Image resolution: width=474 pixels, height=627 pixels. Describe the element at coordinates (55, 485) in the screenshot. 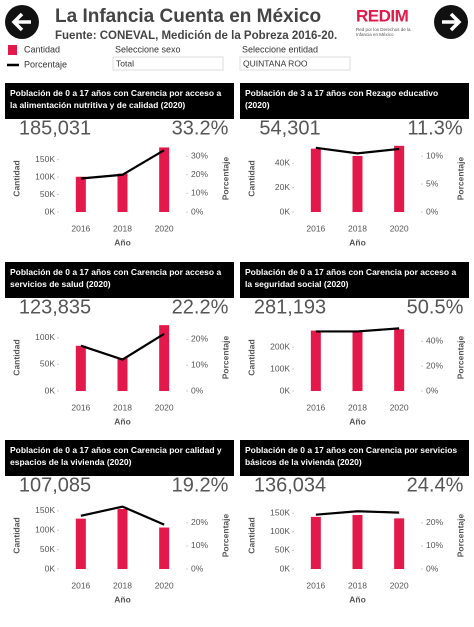

I see `kpi-value: 107,085` at that location.